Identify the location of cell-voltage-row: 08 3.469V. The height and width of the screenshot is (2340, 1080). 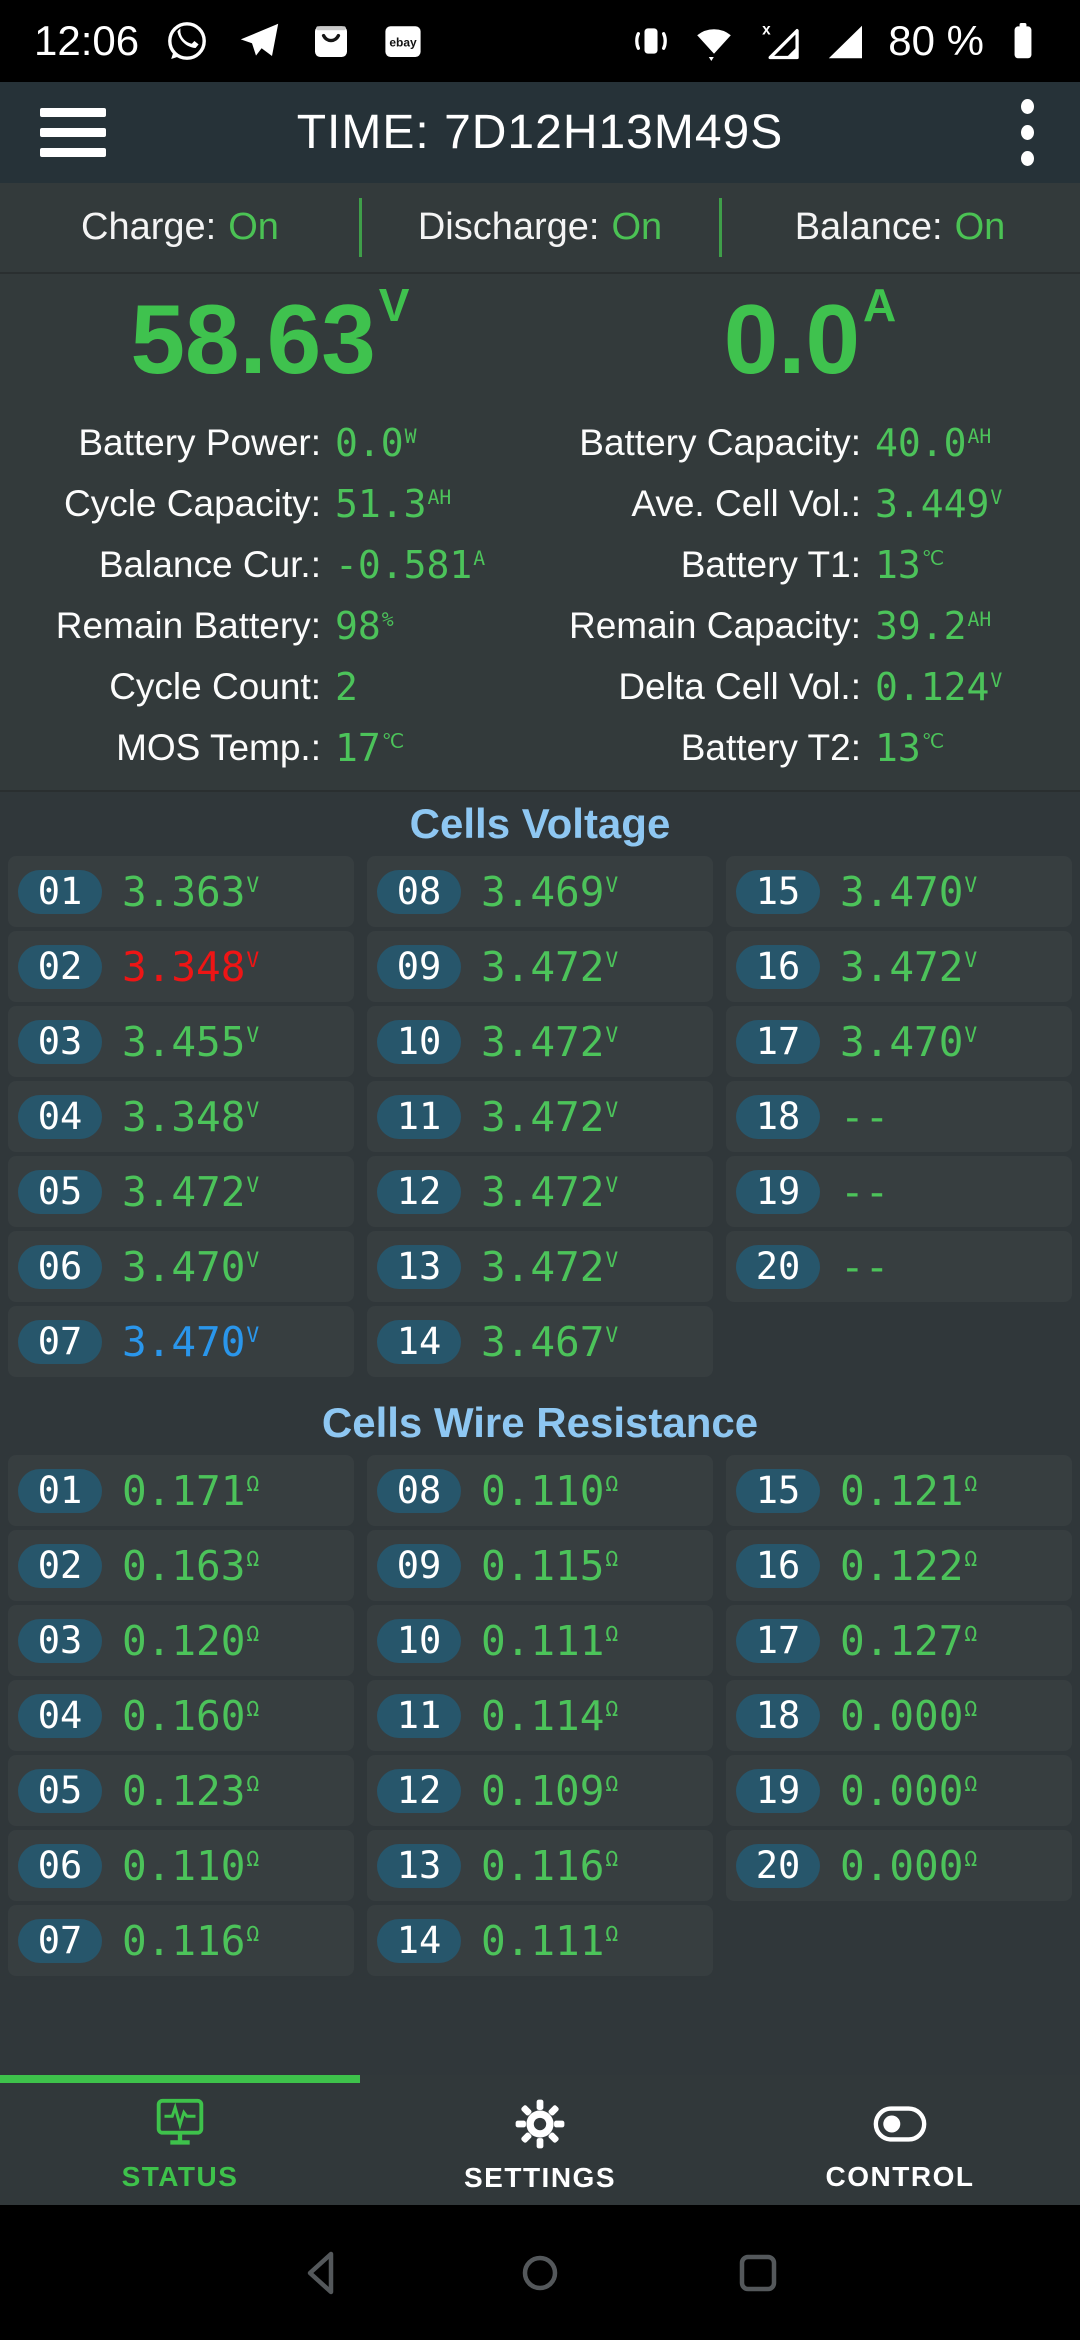
(540, 891).